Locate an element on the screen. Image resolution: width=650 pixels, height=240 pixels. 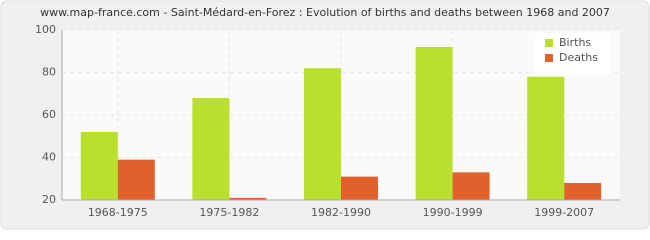
y-tick-label: 60 is located at coordinates (49, 114).